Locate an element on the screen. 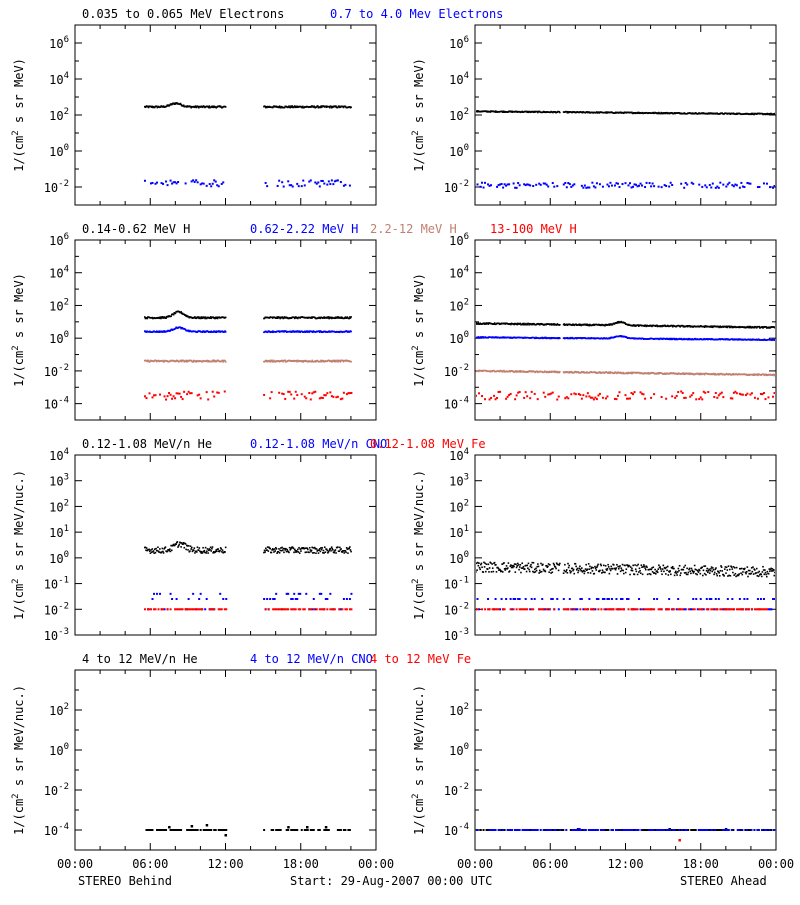 This screenshot has width=800, height=905. series is located at coordinates (248, 547).